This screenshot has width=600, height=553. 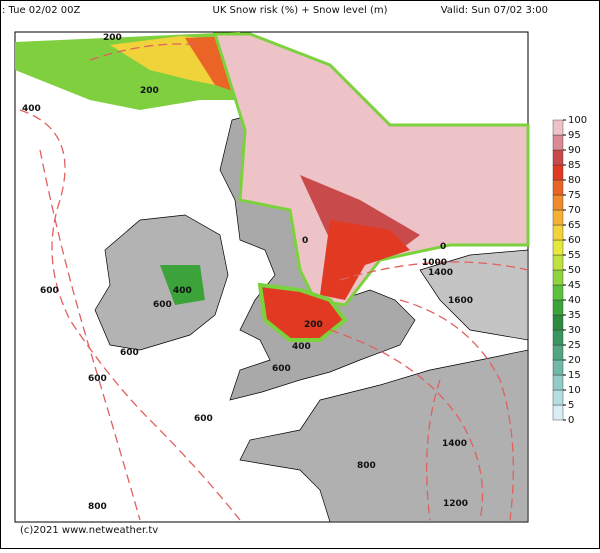 I want to click on contour-label: 1200, so click(x=455, y=504).